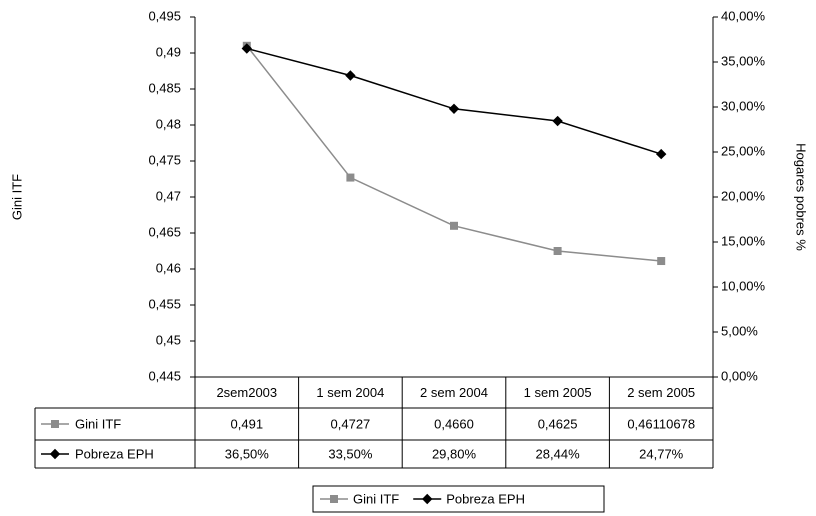  I want to click on table-cell: 0,4660, so click(454, 423).